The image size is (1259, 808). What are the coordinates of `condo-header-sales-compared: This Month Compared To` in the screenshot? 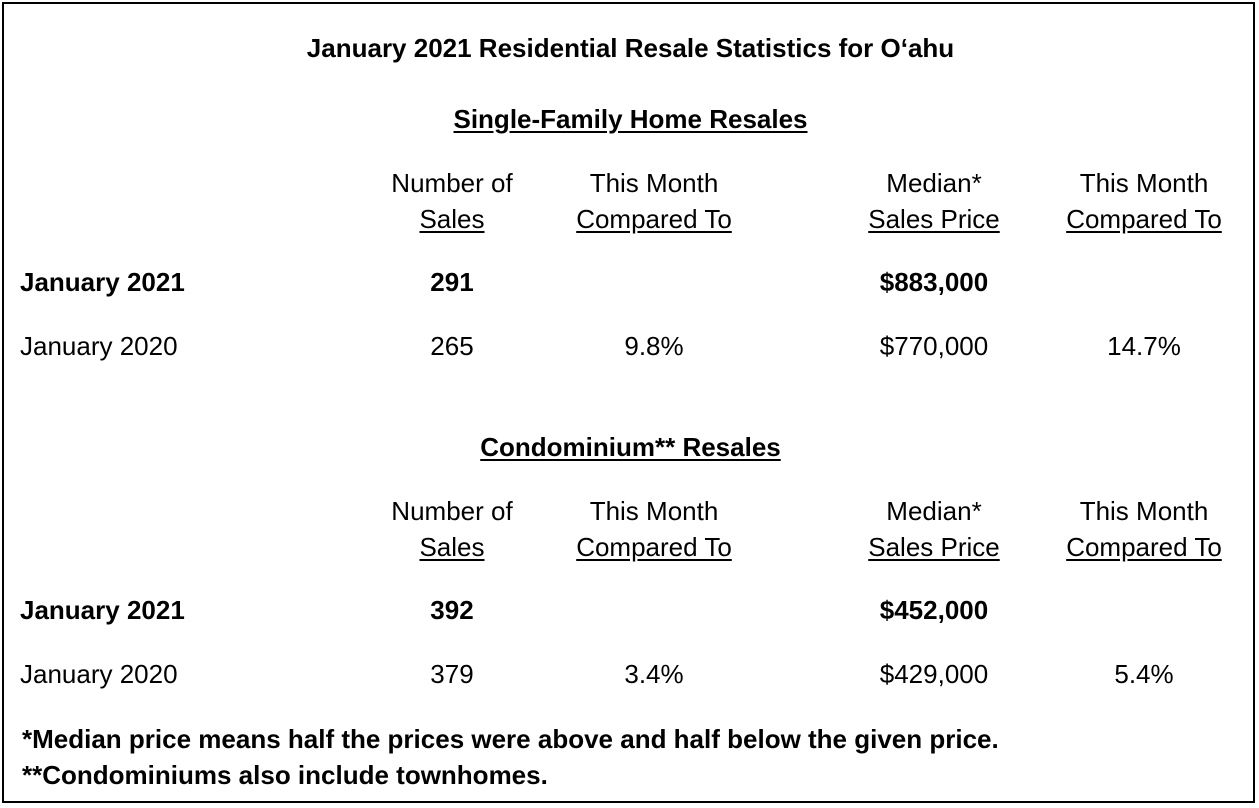 It's located at (654, 529).